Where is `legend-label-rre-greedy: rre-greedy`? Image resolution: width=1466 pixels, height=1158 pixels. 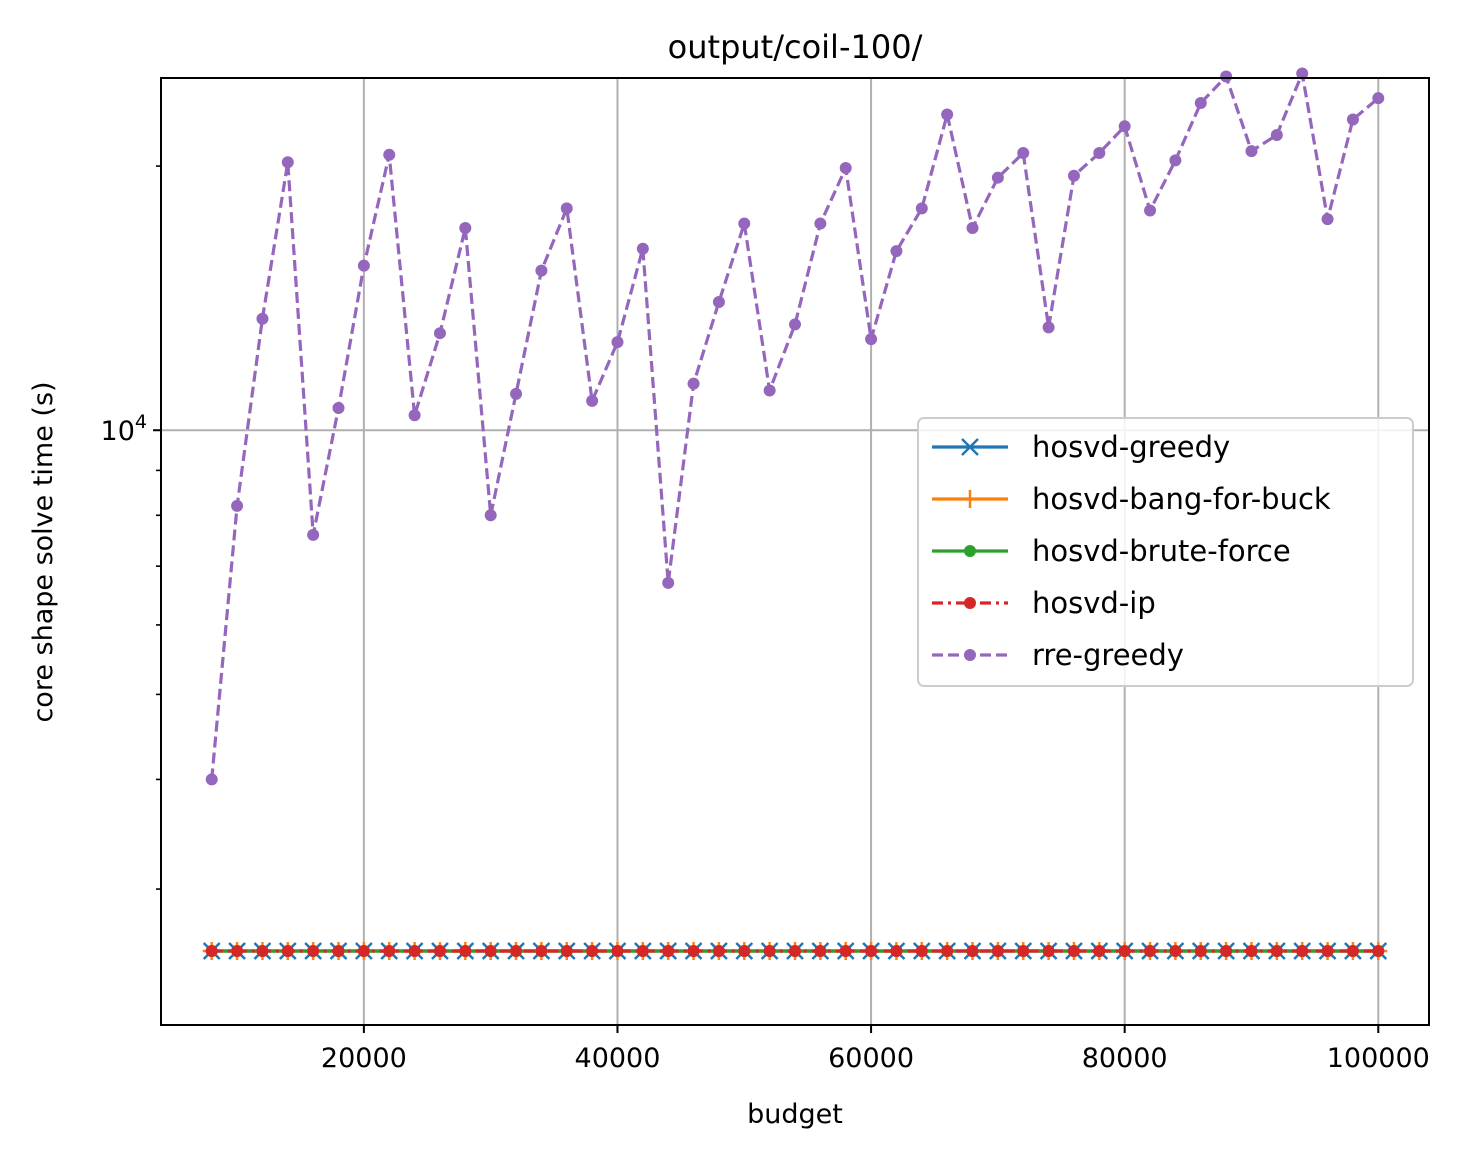
legend-label-rre-greedy: rre-greedy is located at coordinates (1108, 655).